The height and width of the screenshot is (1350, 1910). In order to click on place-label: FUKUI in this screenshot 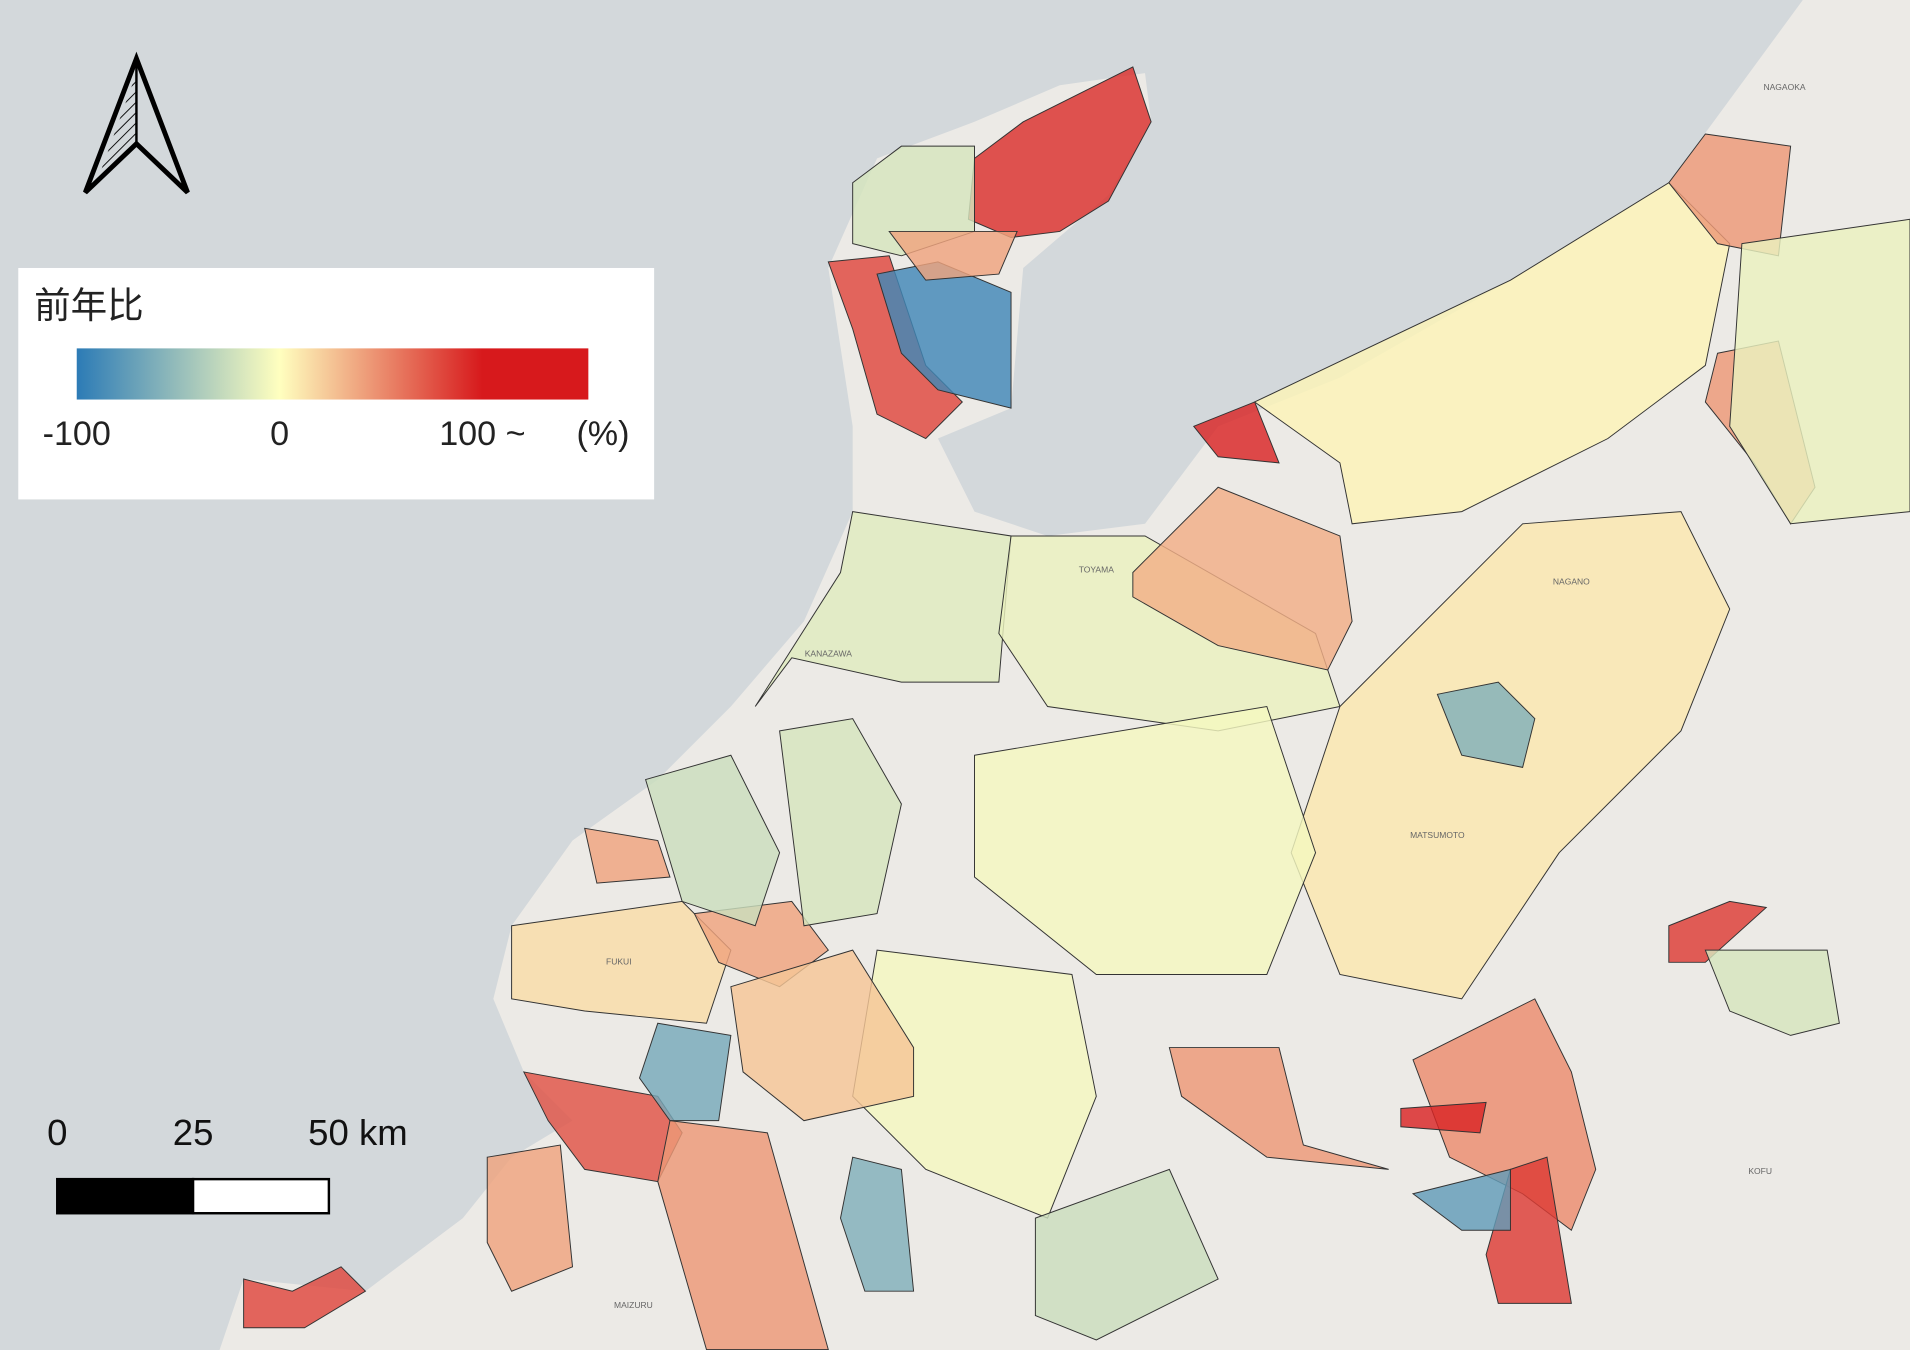, I will do `click(619, 962)`.